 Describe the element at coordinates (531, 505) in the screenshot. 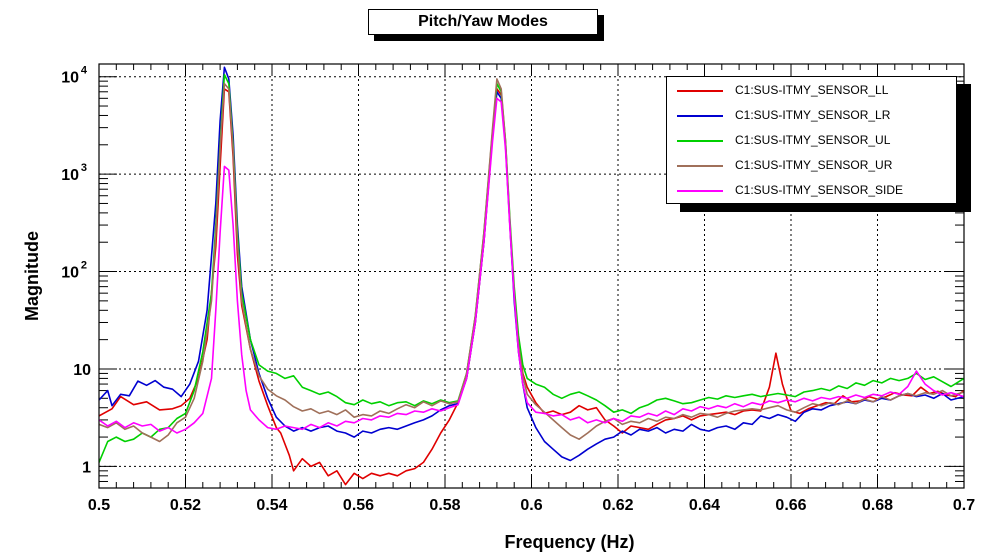

I see `x-tick-label: 0.6` at that location.